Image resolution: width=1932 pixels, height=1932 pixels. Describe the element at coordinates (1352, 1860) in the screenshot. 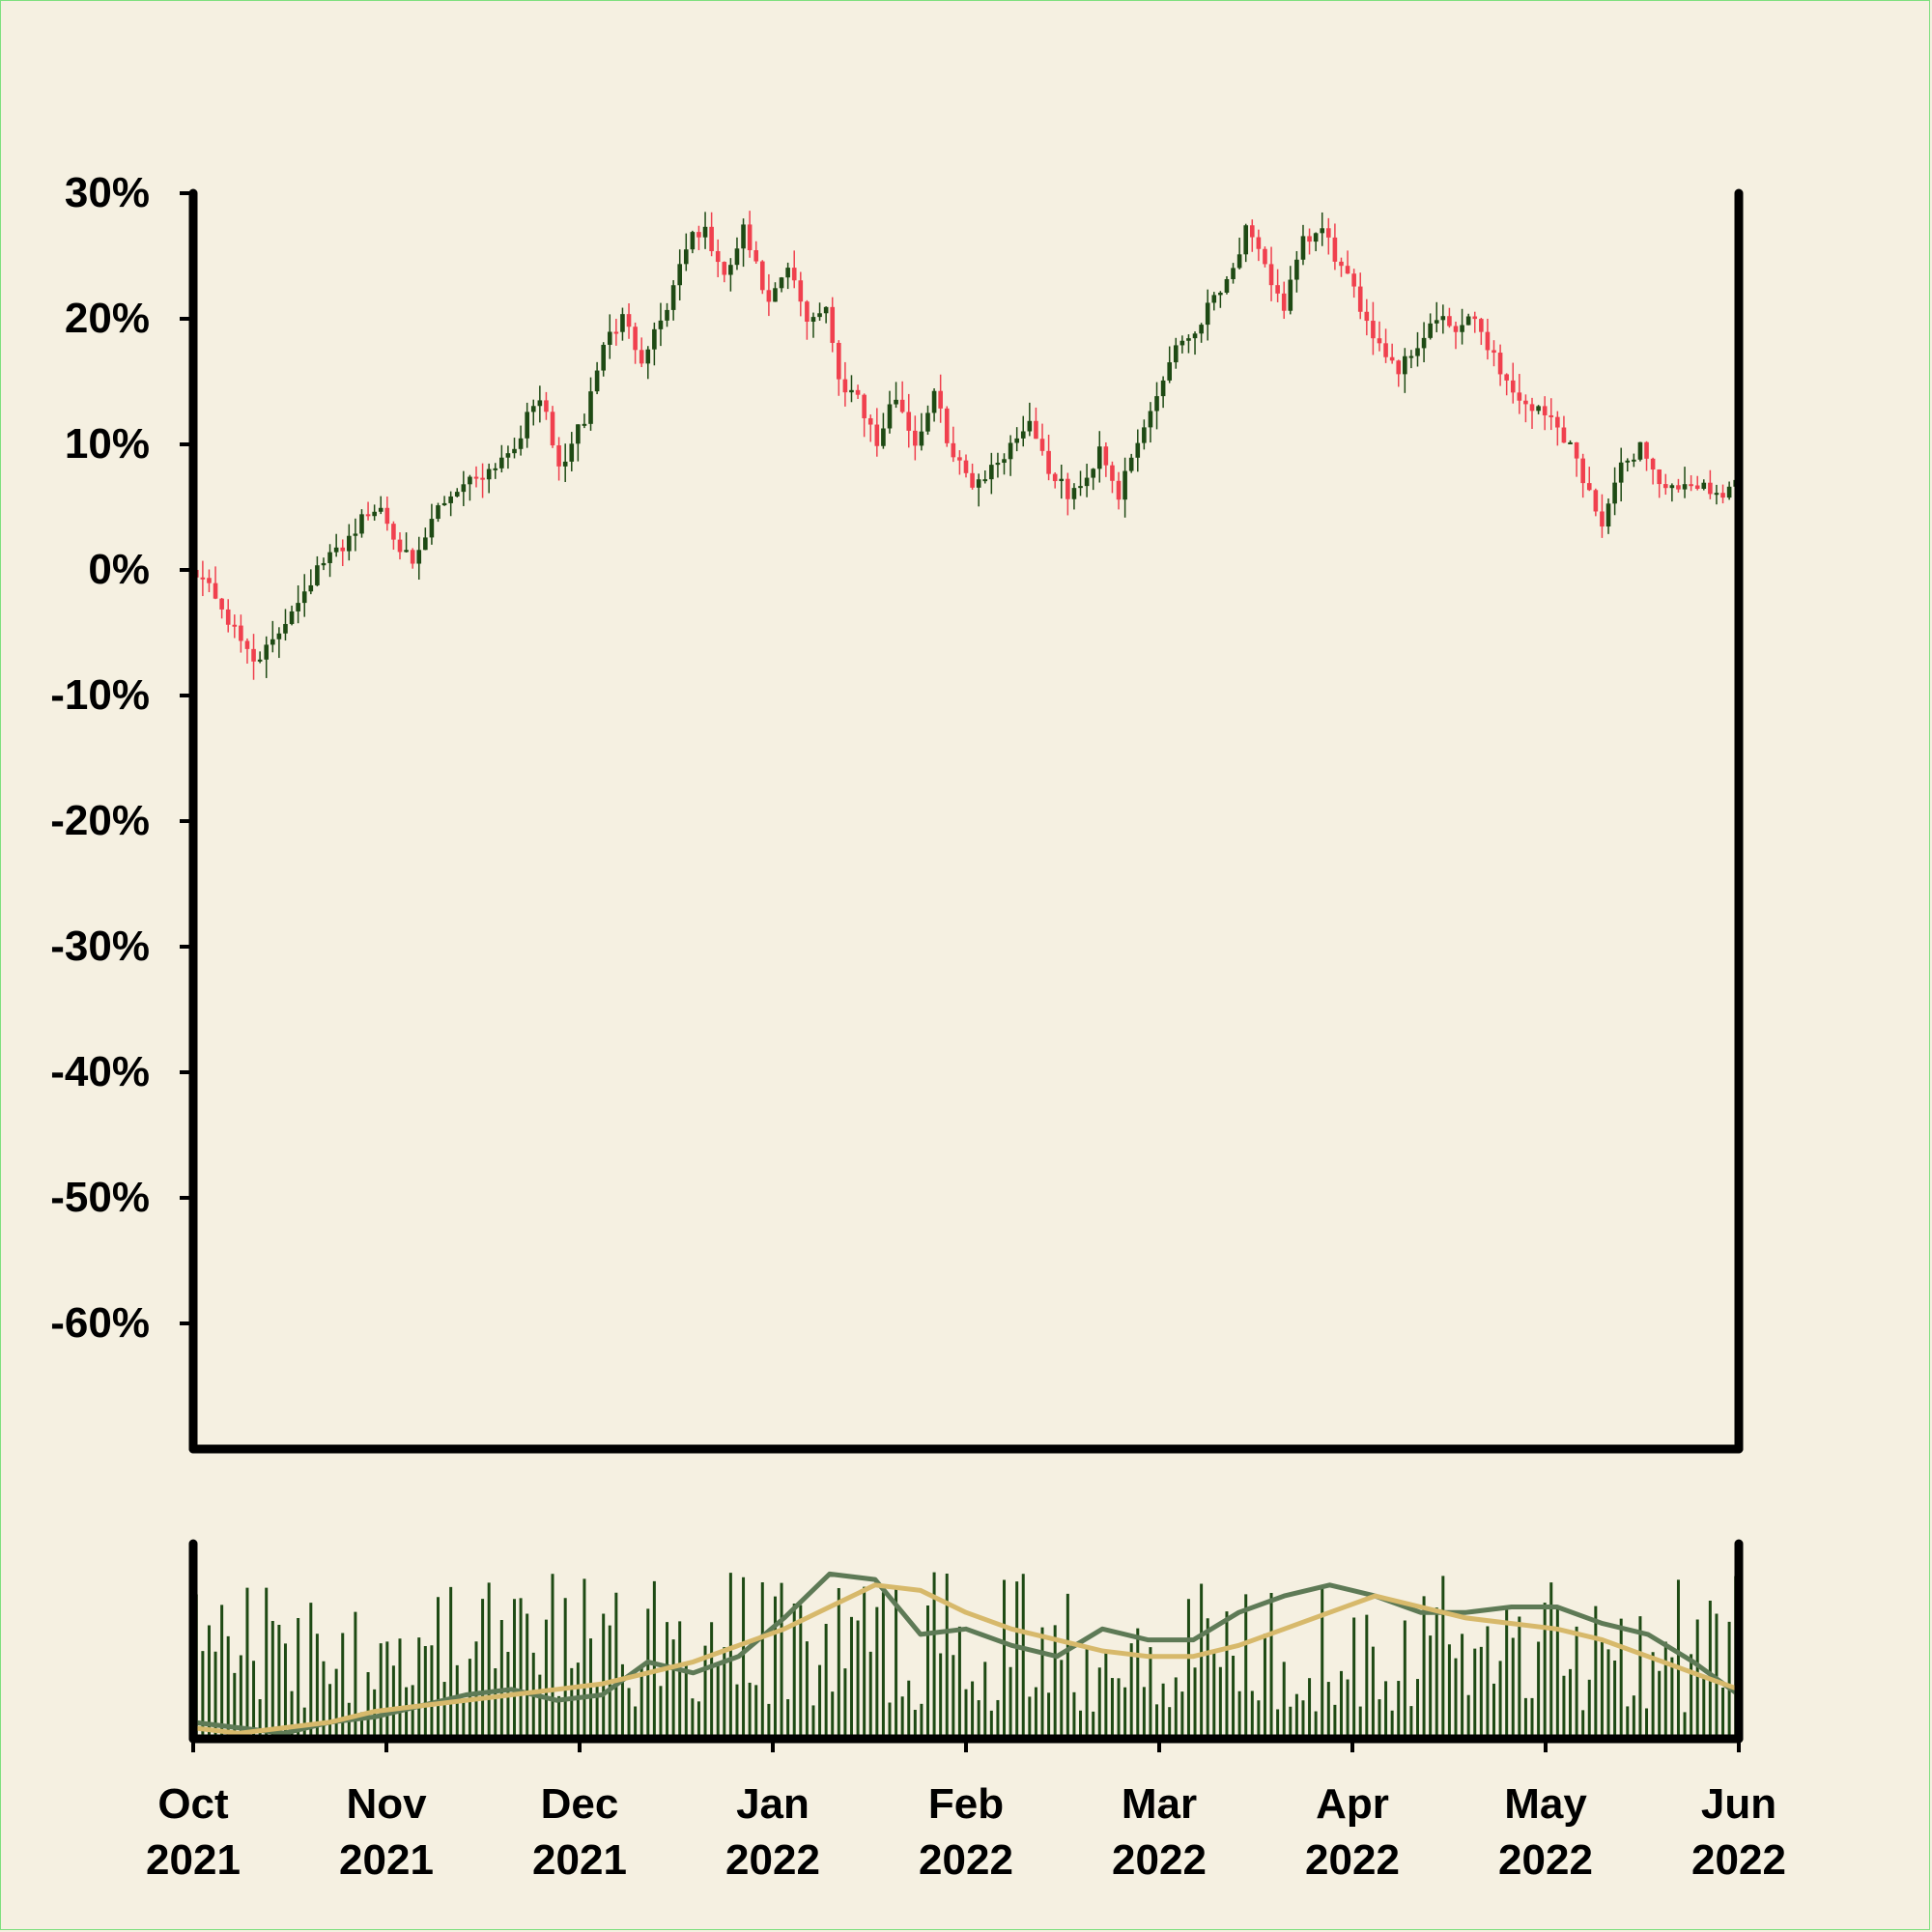

I see `time-tick-year: 2022` at that location.